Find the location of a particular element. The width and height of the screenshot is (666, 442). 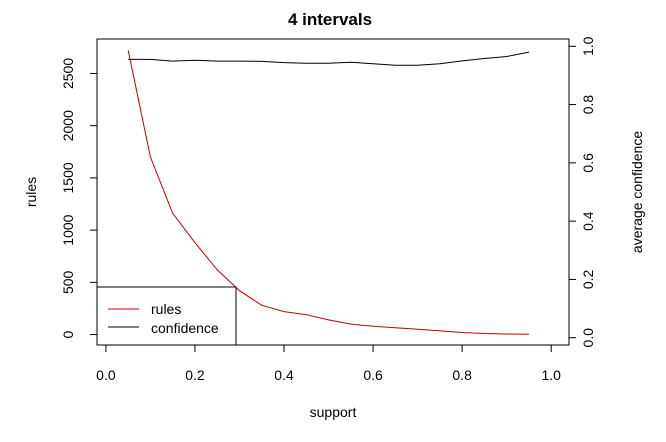

legend-label-confidence: confidence is located at coordinates (185, 328).